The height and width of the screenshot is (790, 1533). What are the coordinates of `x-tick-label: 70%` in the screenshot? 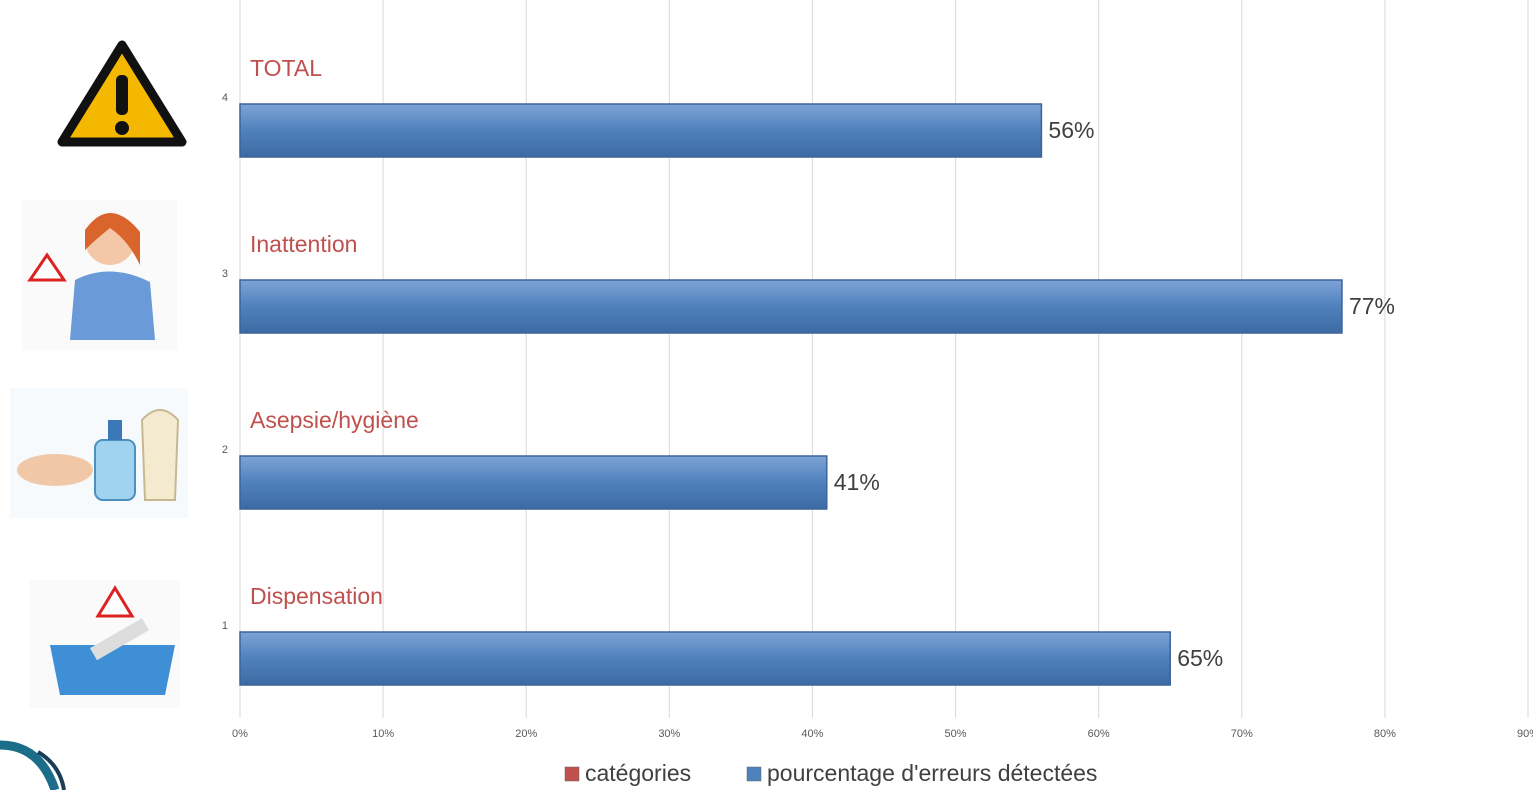 It's located at (1242, 734).